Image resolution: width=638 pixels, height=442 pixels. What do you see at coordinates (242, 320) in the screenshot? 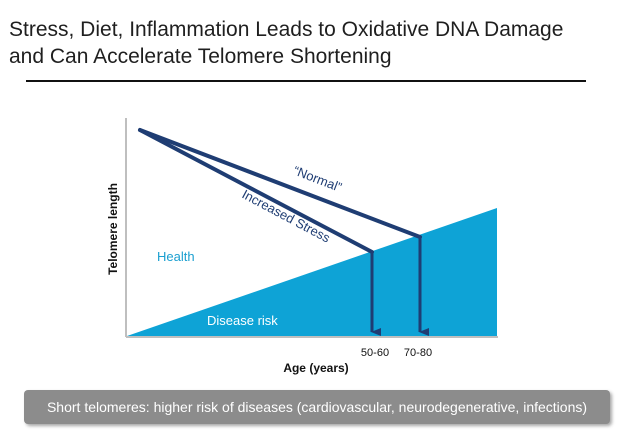
I see `disease-risk-label: Disease risk` at bounding box center [242, 320].